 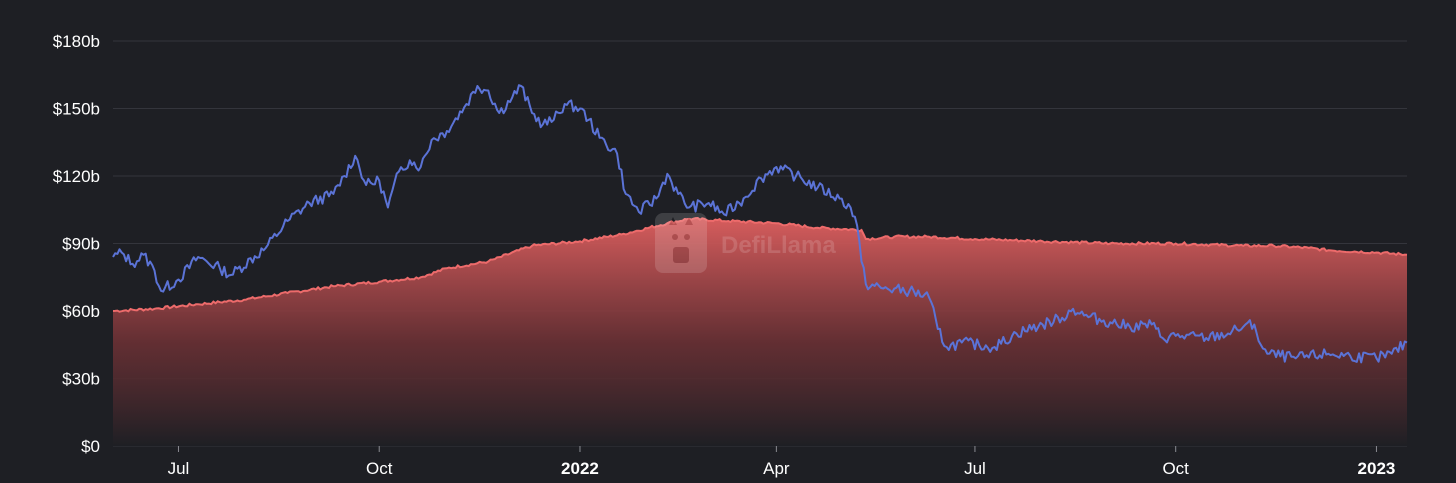 I want to click on x-axis-ticks: Jul Oct 2022 Apr Jul Oct 2023, so click(x=782, y=462).